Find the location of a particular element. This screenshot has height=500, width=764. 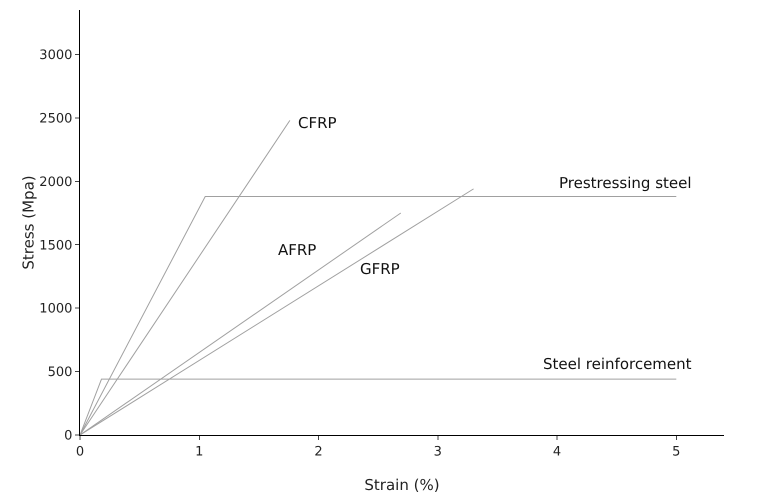

x-tick-label: 4 is located at coordinates (557, 452).